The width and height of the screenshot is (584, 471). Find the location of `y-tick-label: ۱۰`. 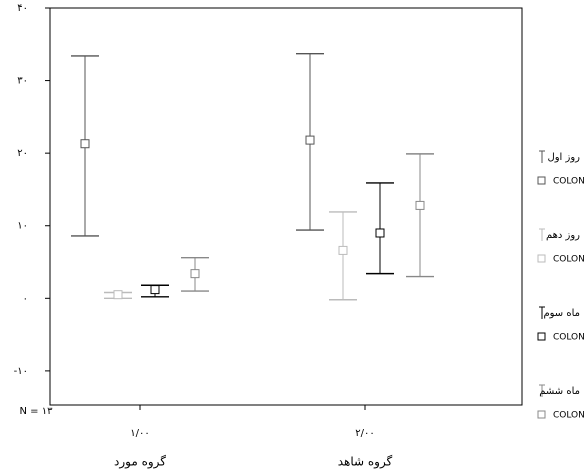

y-tick-label: ۱۰ is located at coordinates (22, 226).